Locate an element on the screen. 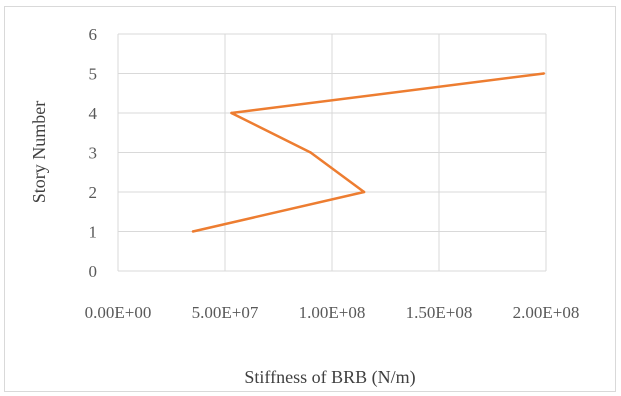 This screenshot has width=621, height=396. x-tick-label: 1.00E+08 is located at coordinates (332, 312).